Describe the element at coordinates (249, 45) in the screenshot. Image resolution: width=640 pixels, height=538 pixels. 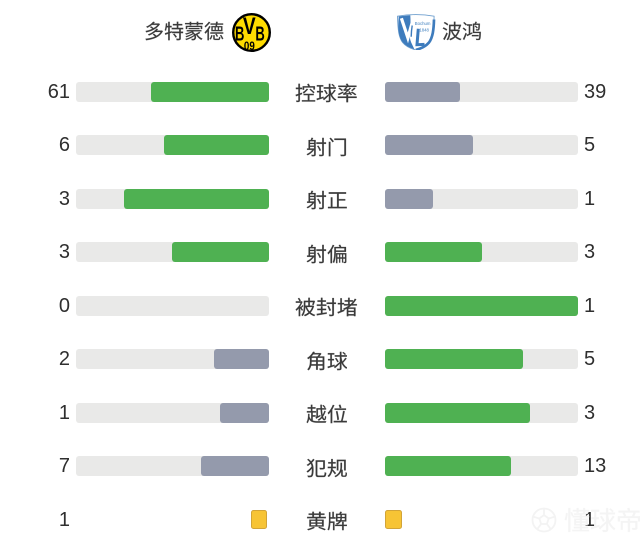
I see `svg-text: 09` at that location.